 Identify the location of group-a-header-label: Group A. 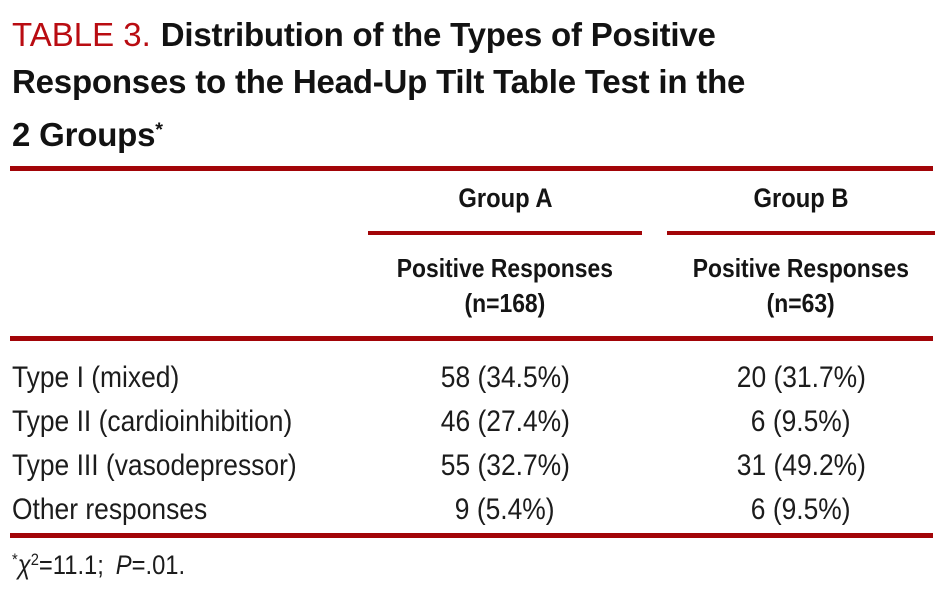
(505, 197).